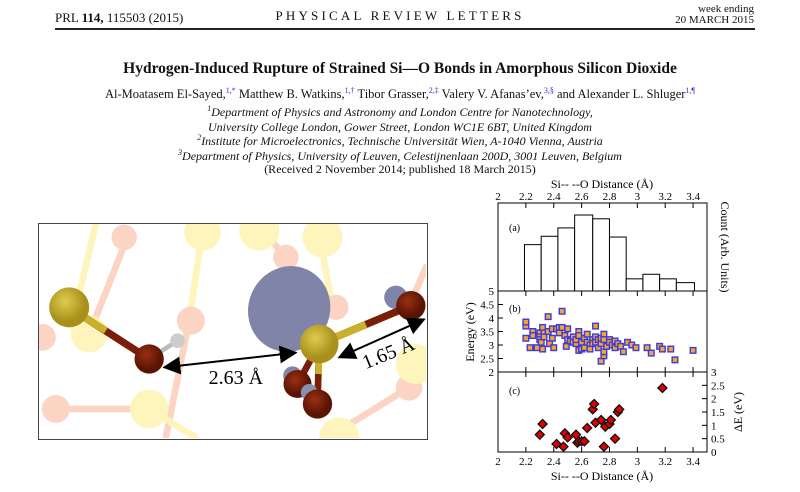 The height and width of the screenshot is (492, 800). What do you see at coordinates (610, 197) in the screenshot?
I see `top-x-tick-label: 2.8` at bounding box center [610, 197].